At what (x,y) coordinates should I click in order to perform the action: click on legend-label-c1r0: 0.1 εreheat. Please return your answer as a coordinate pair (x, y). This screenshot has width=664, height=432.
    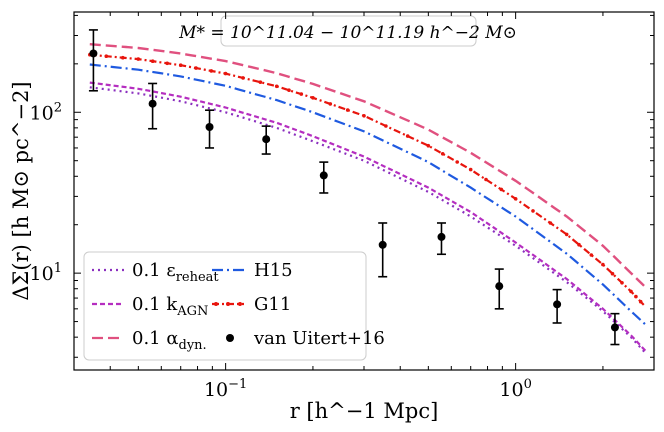
    Looking at the image, I should click on (175, 272).